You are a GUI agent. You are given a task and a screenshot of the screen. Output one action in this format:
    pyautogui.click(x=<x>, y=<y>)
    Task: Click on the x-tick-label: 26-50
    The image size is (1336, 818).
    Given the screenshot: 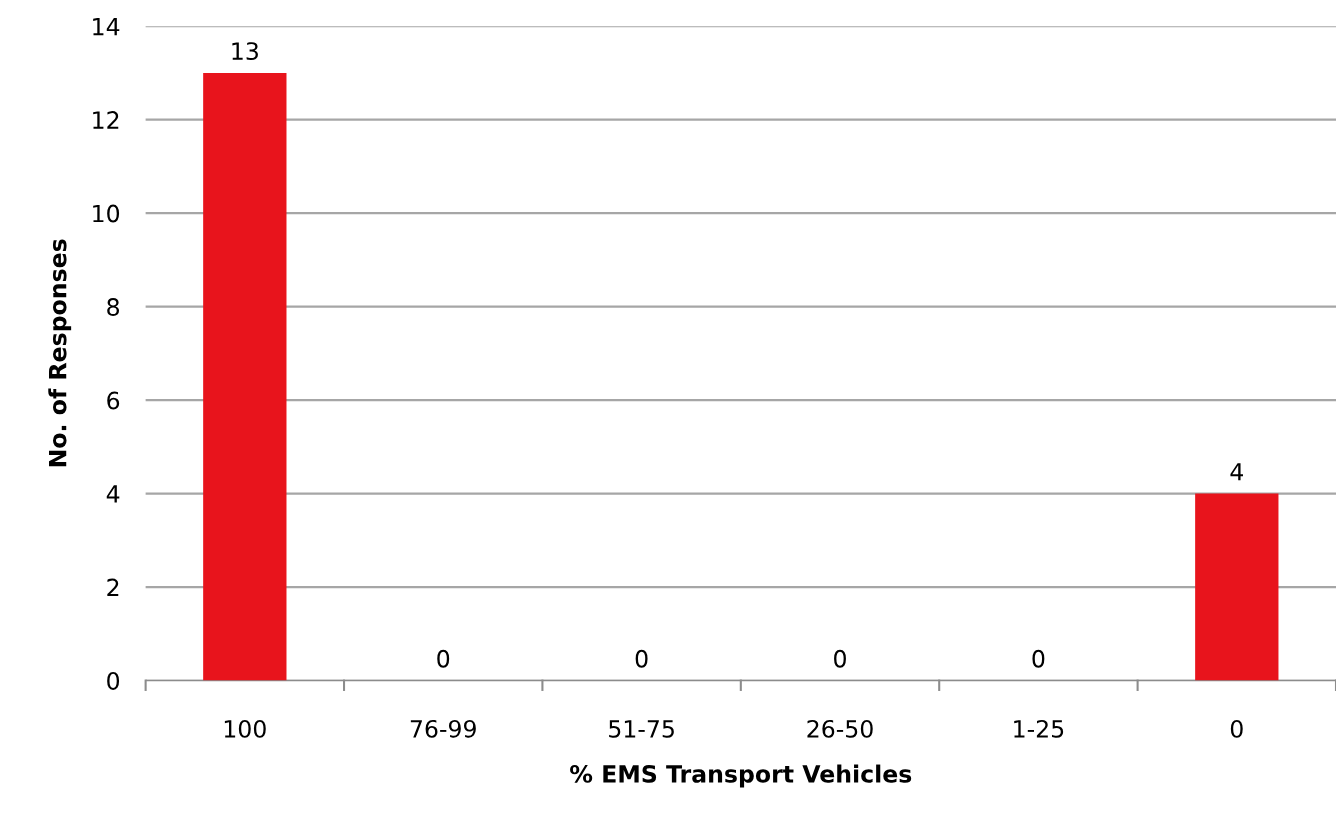 What is the action you would take?
    pyautogui.click(x=840, y=728)
    